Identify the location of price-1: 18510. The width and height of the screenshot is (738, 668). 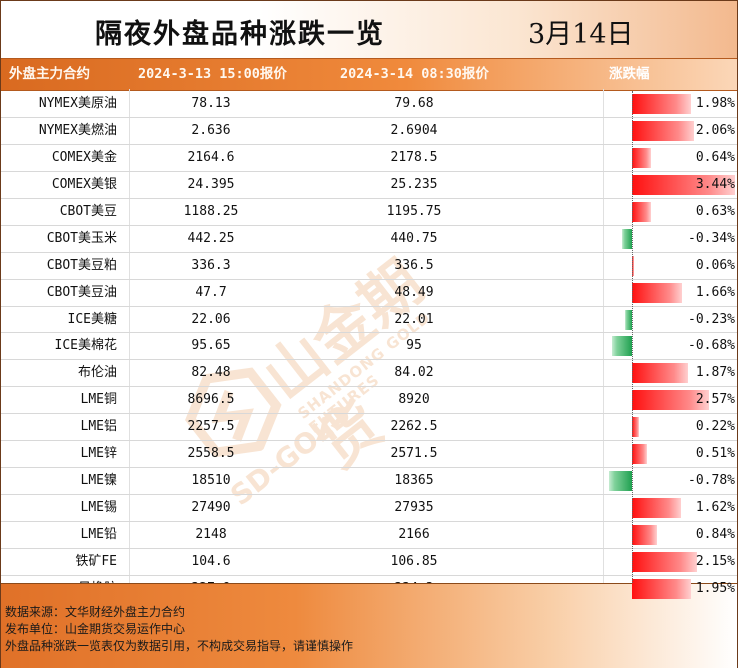
(211, 481).